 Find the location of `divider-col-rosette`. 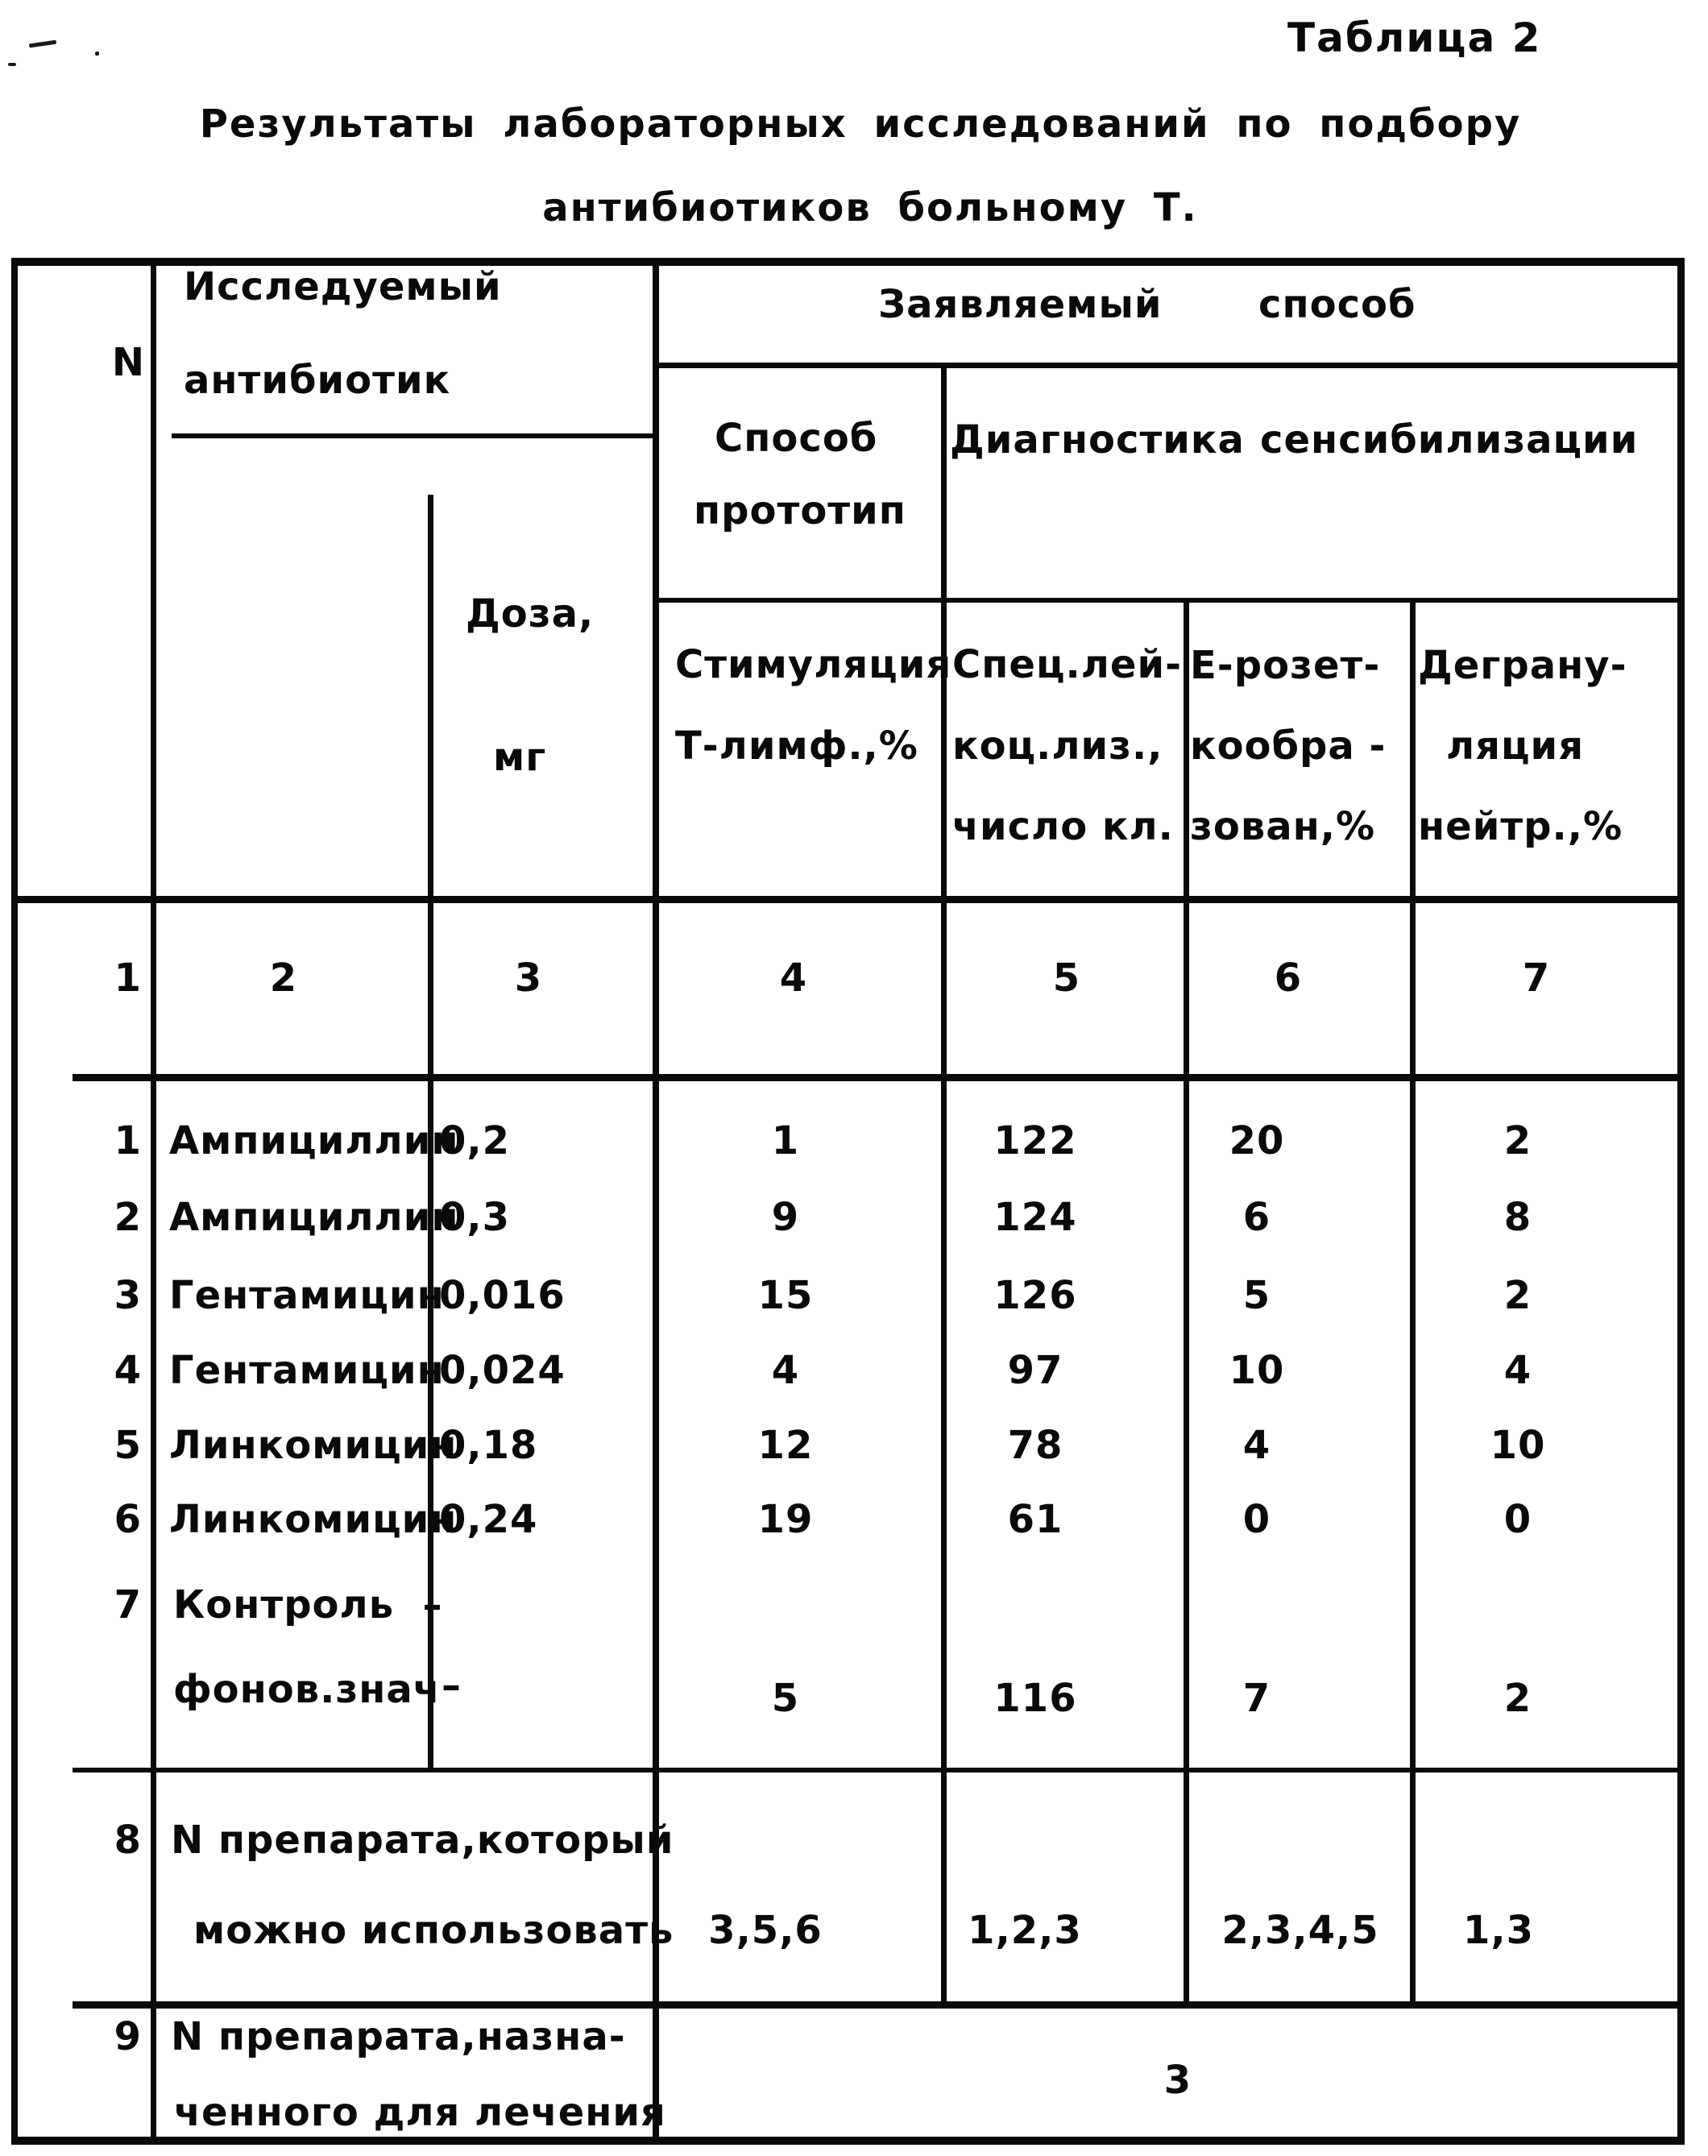

divider-col-rosette is located at coordinates (1187, 1305).